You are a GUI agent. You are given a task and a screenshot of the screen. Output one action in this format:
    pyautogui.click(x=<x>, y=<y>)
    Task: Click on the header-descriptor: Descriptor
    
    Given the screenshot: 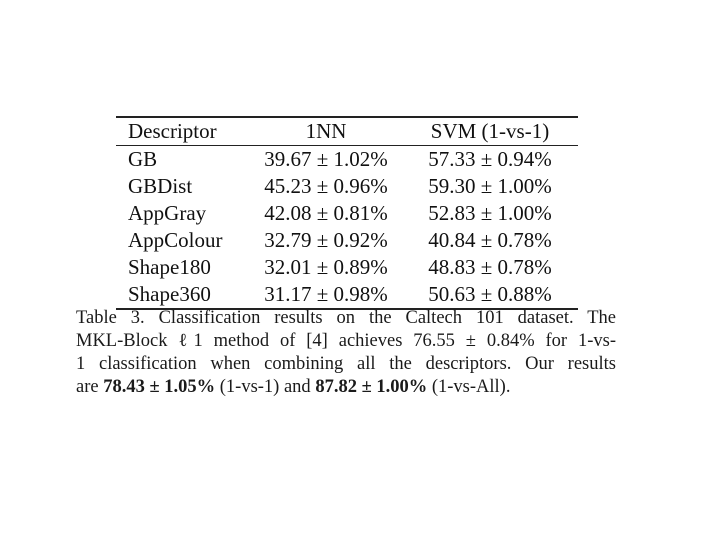 What is the action you would take?
    pyautogui.click(x=172, y=131)
    